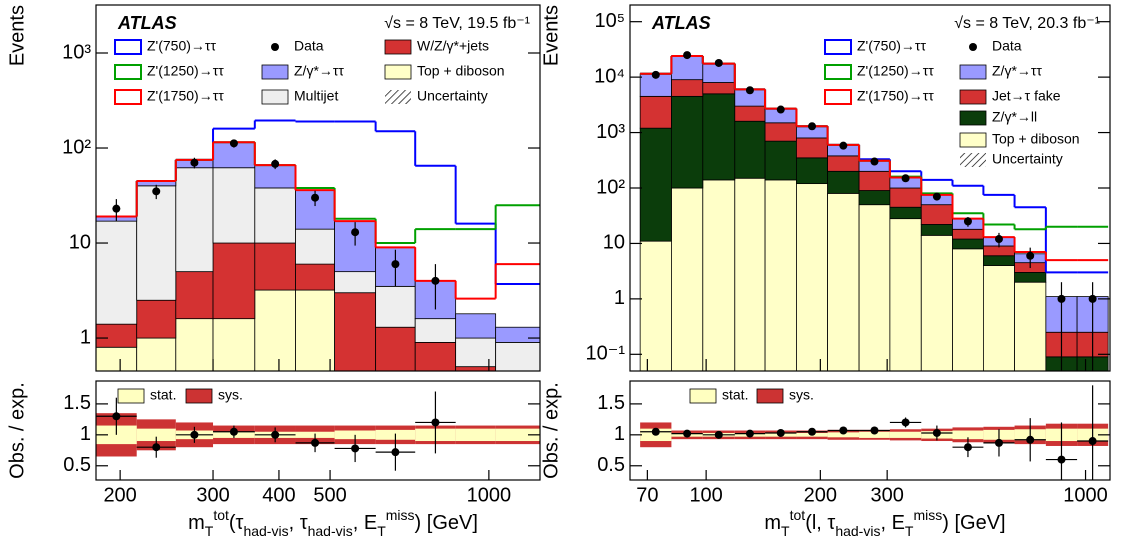  What do you see at coordinates (196, 523) in the screenshot?
I see `x-axis-label-part: m` at bounding box center [196, 523].